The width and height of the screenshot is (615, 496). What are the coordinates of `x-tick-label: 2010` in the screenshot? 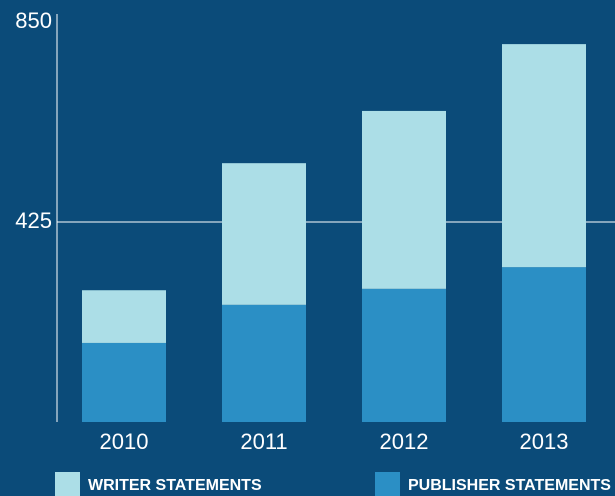 It's located at (124, 441).